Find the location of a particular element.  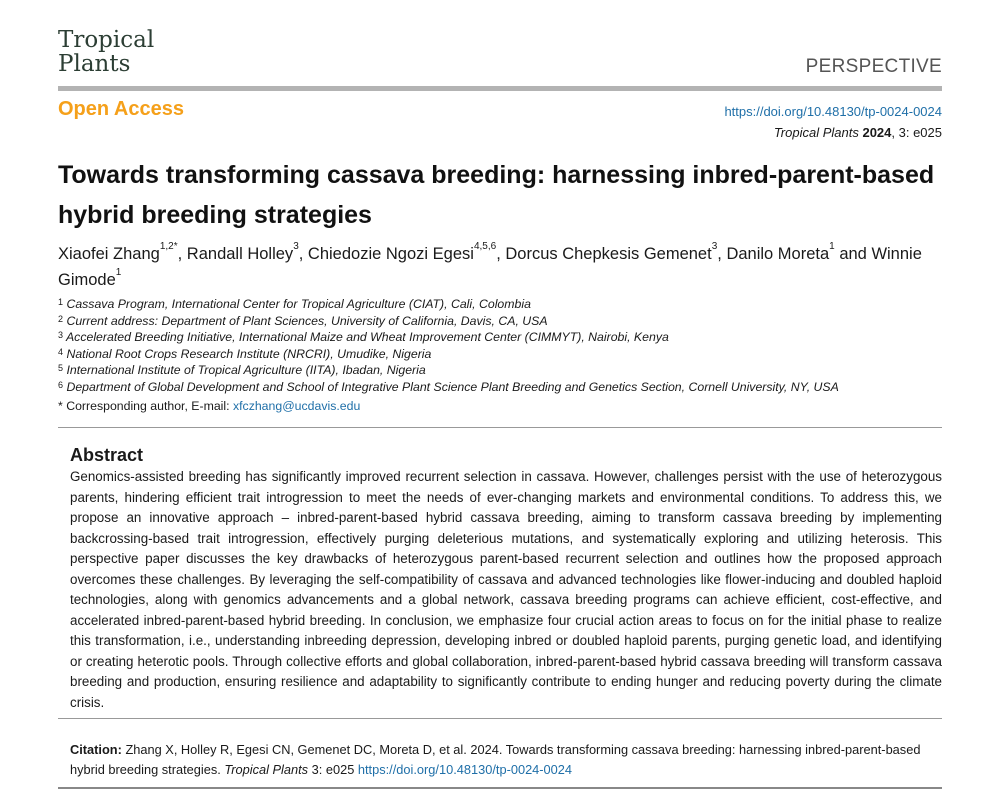

citation-volume: 3: e025 is located at coordinates (333, 769).